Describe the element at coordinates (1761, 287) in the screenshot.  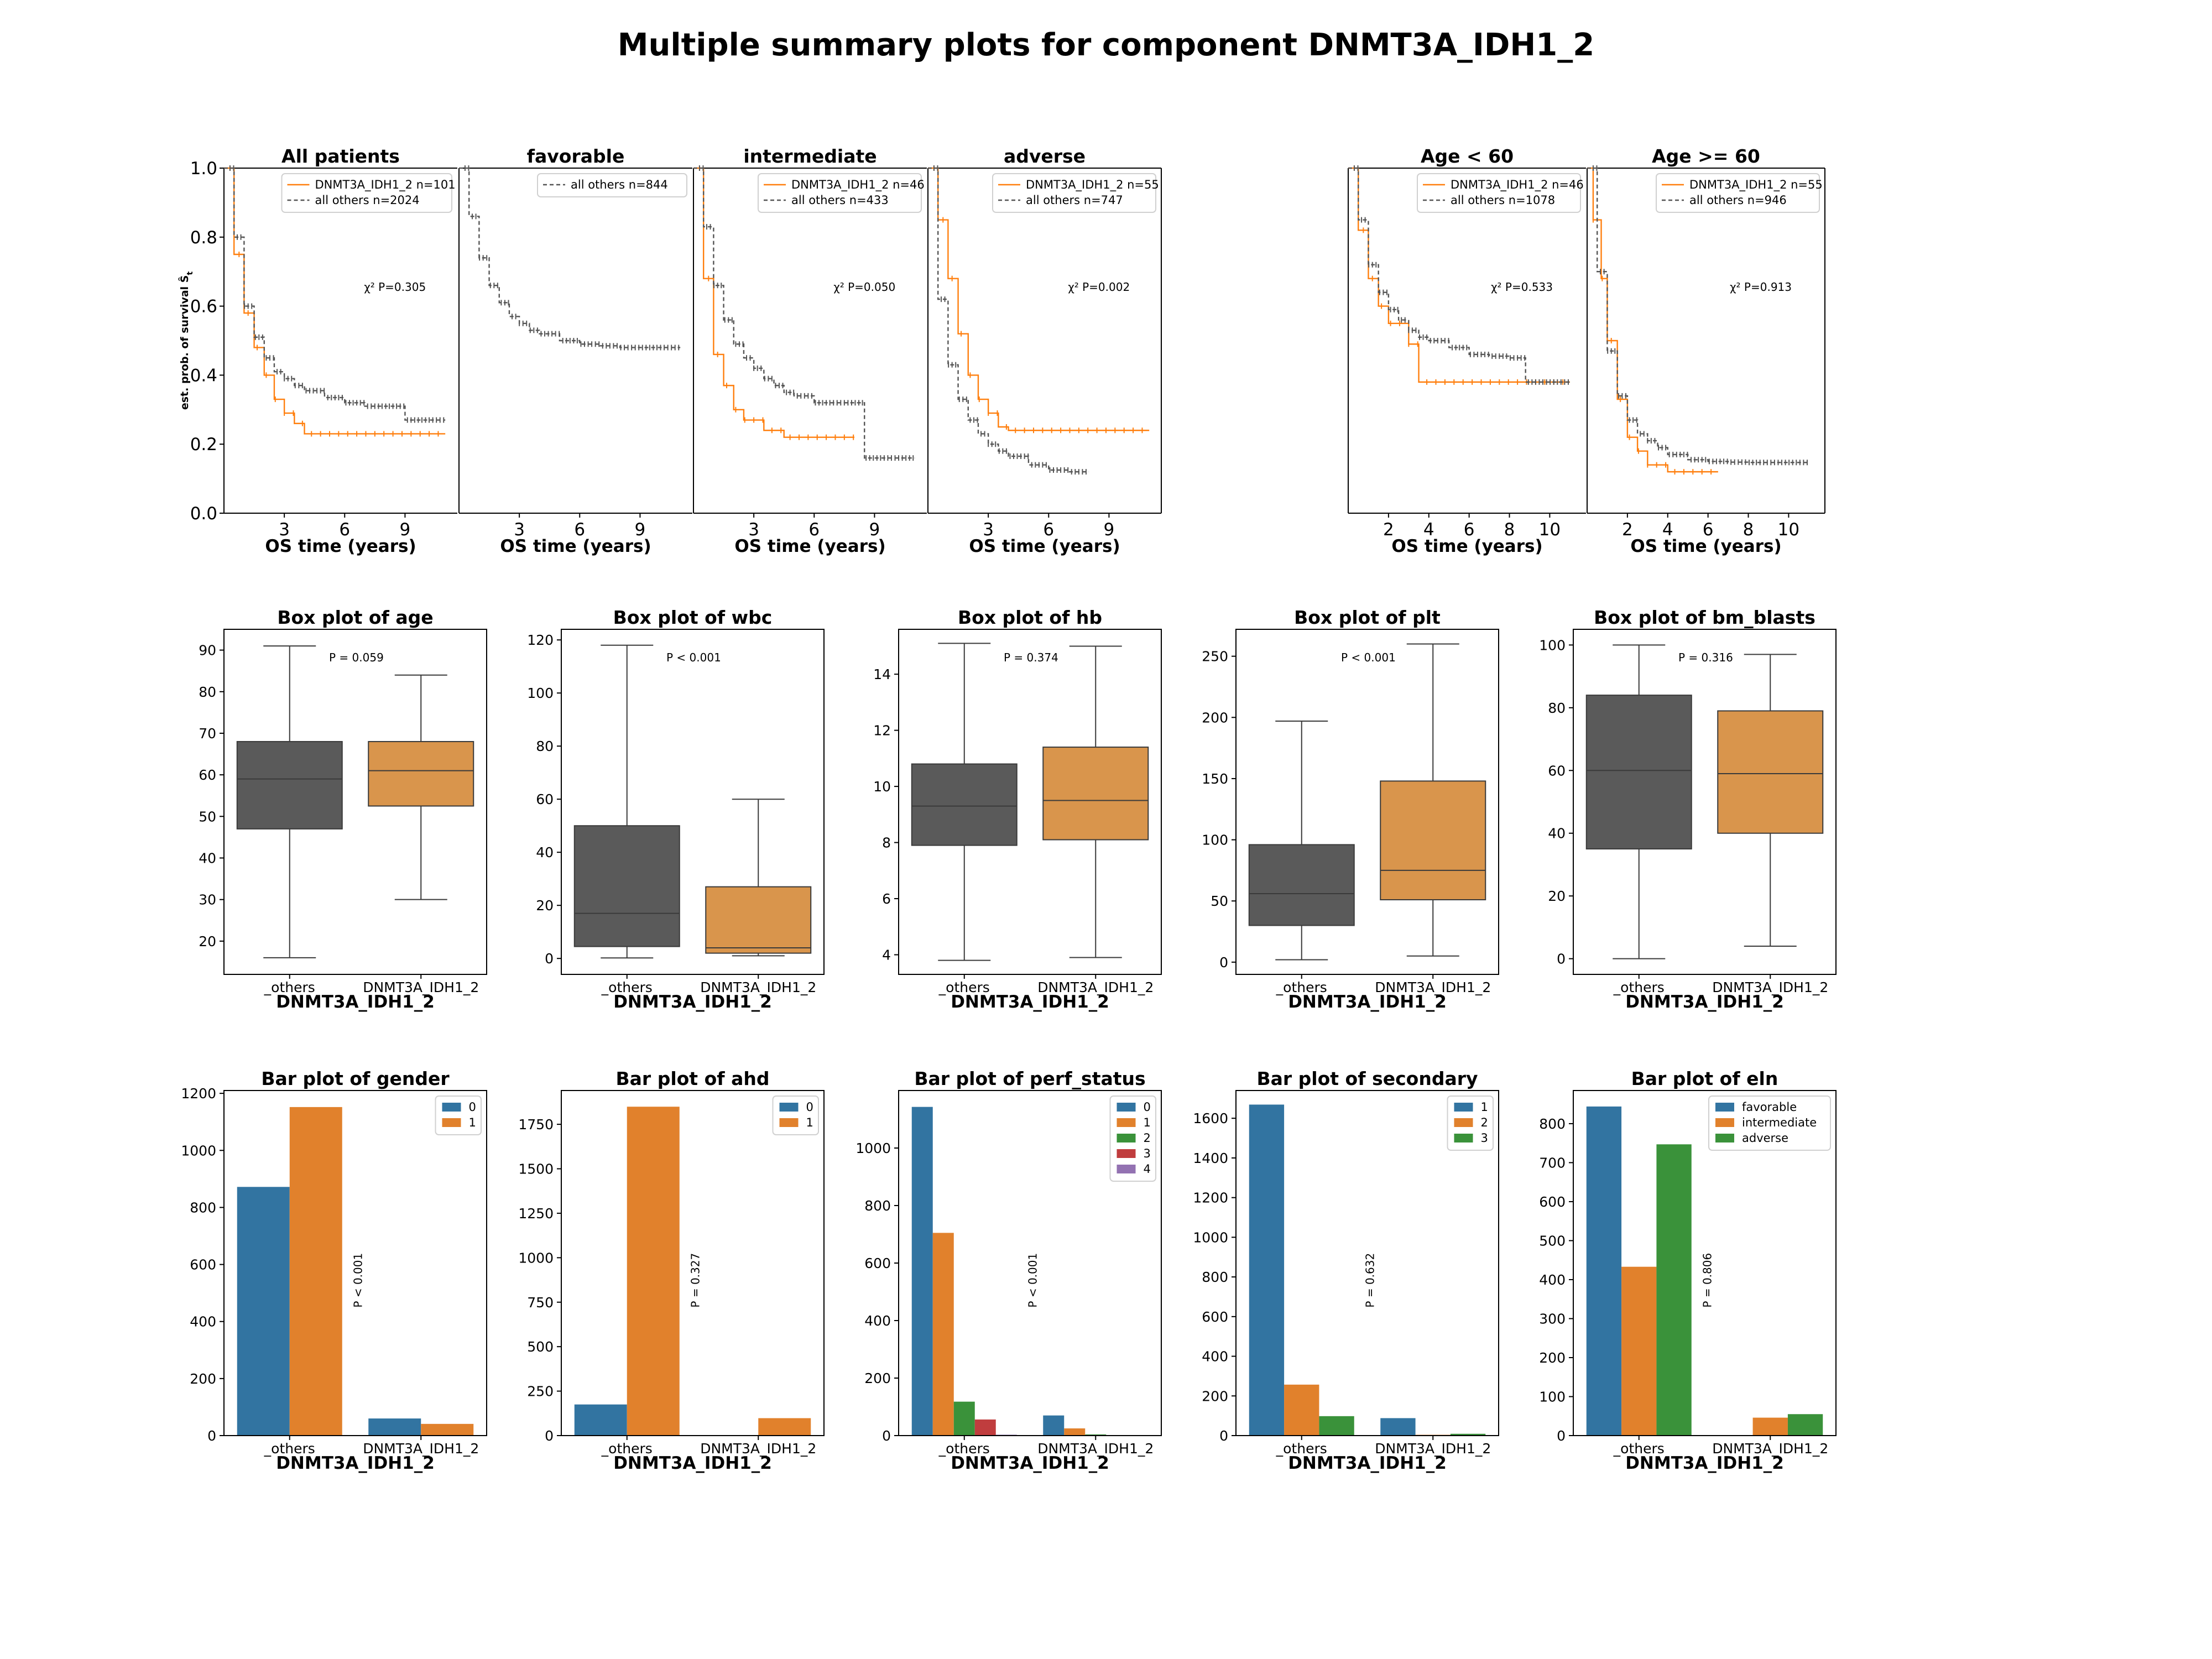
I see `p-value-annotation: χ² P=0.913` at that location.